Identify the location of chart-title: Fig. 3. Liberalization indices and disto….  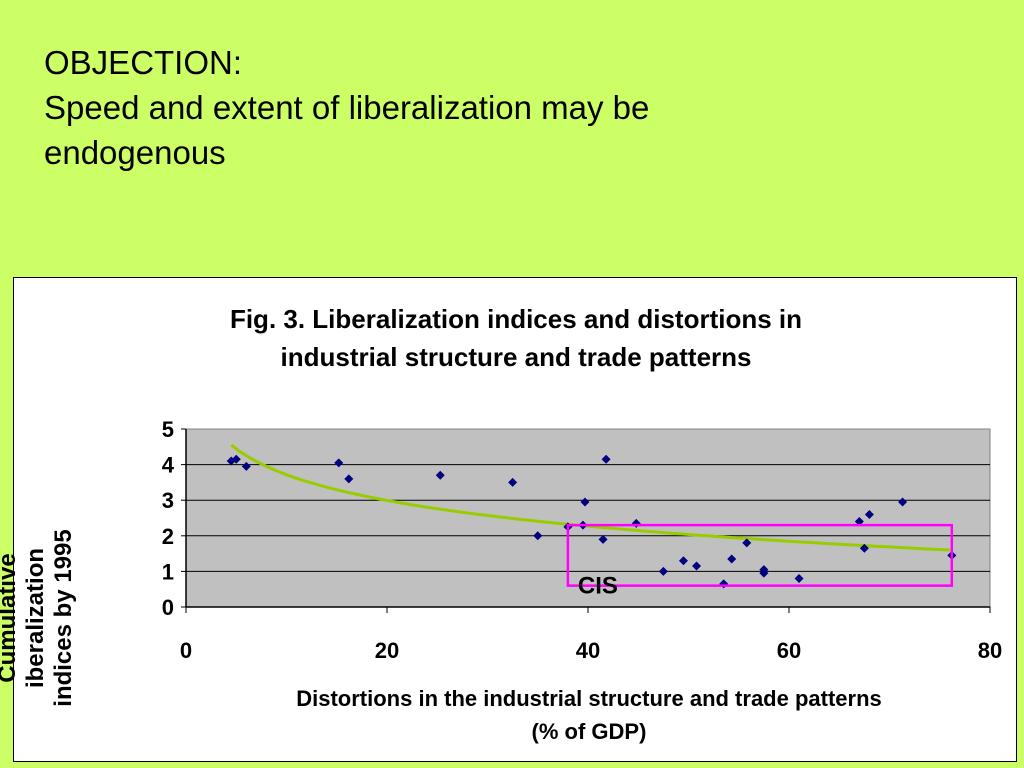
(516, 338).